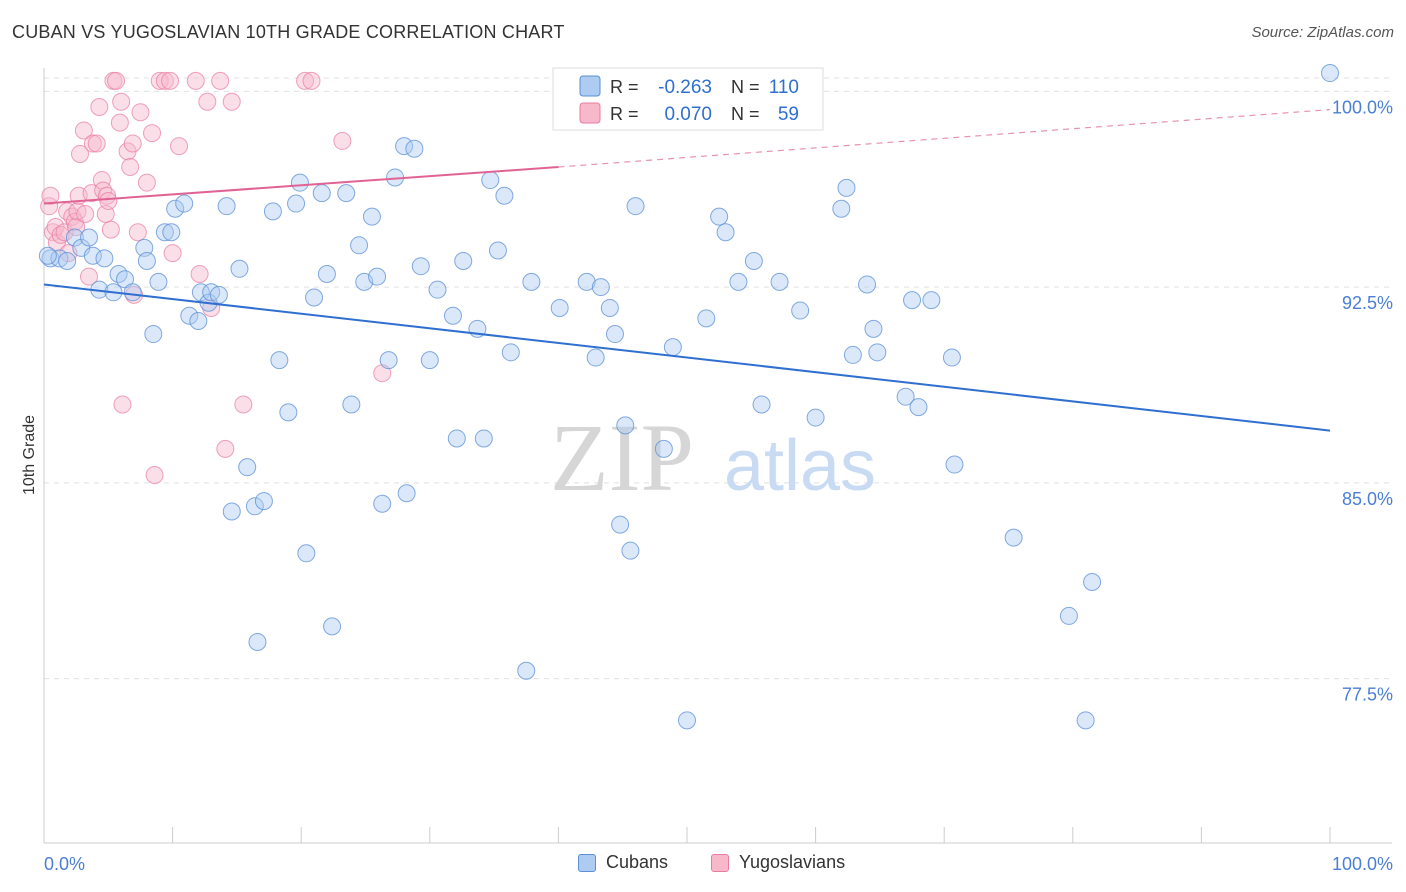 Image resolution: width=1406 pixels, height=892 pixels. I want to click on legend-item-cubans: Cubans, so click(623, 862).